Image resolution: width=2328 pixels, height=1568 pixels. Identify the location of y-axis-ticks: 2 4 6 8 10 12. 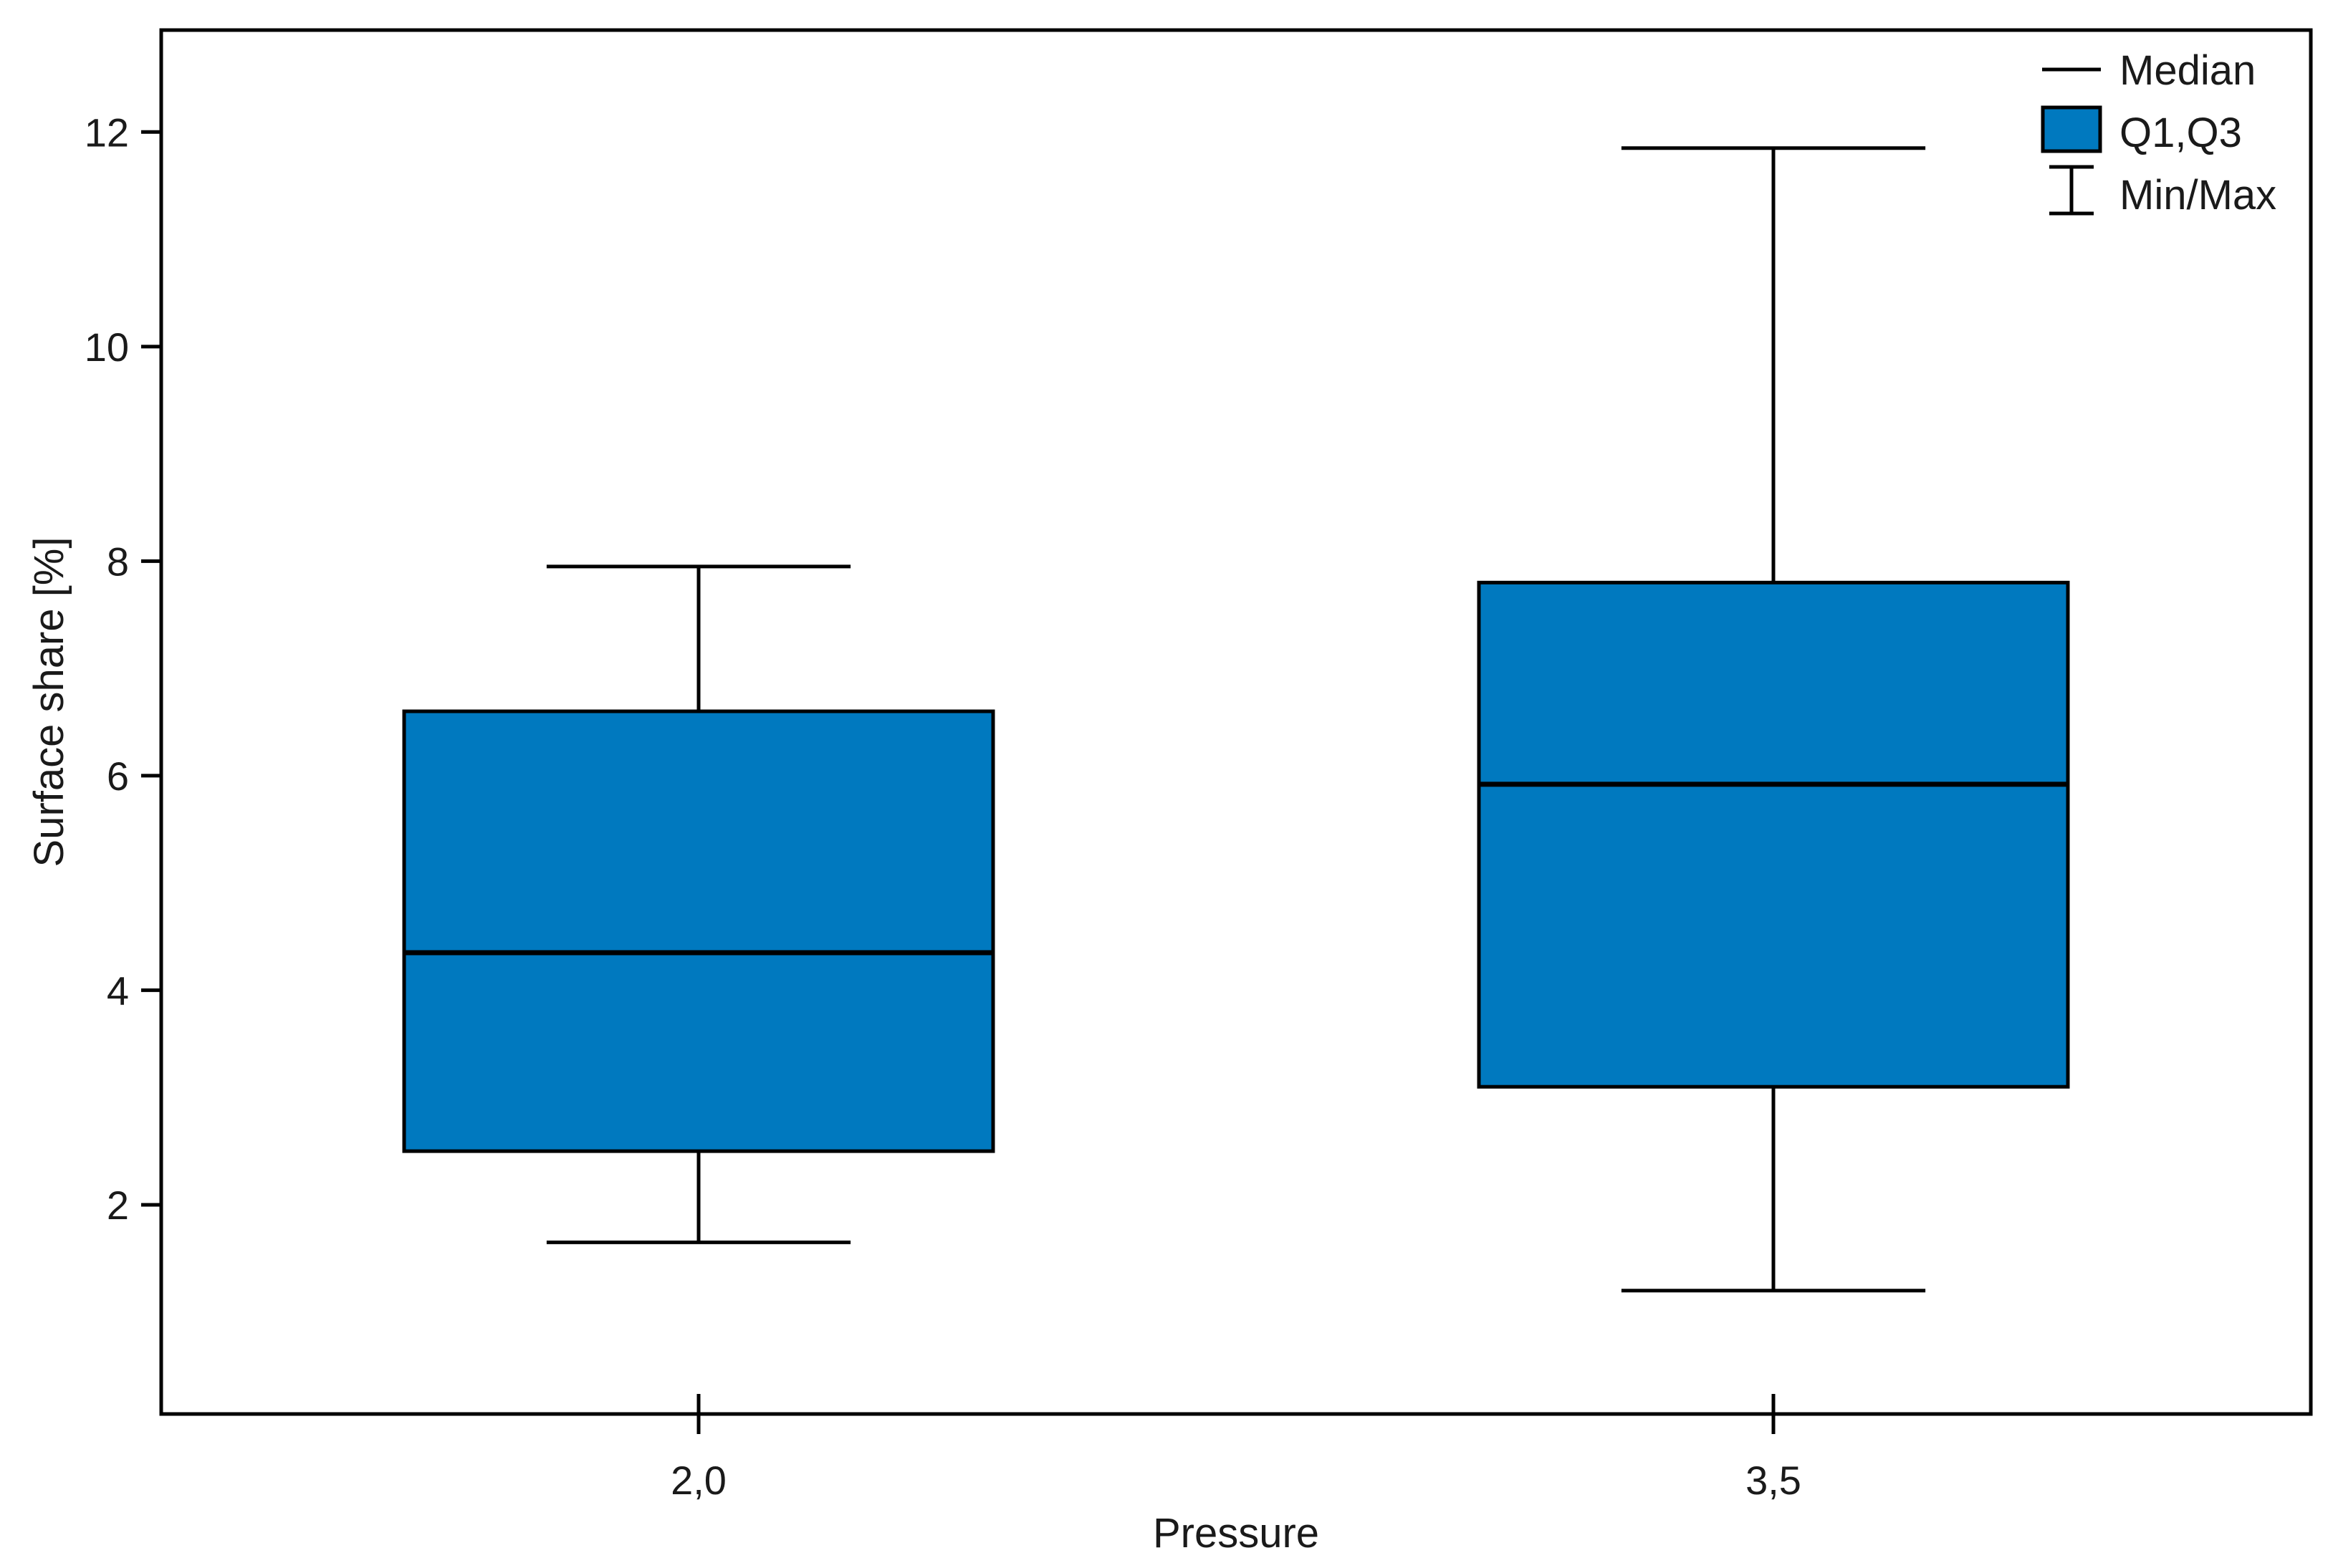
(123, 669).